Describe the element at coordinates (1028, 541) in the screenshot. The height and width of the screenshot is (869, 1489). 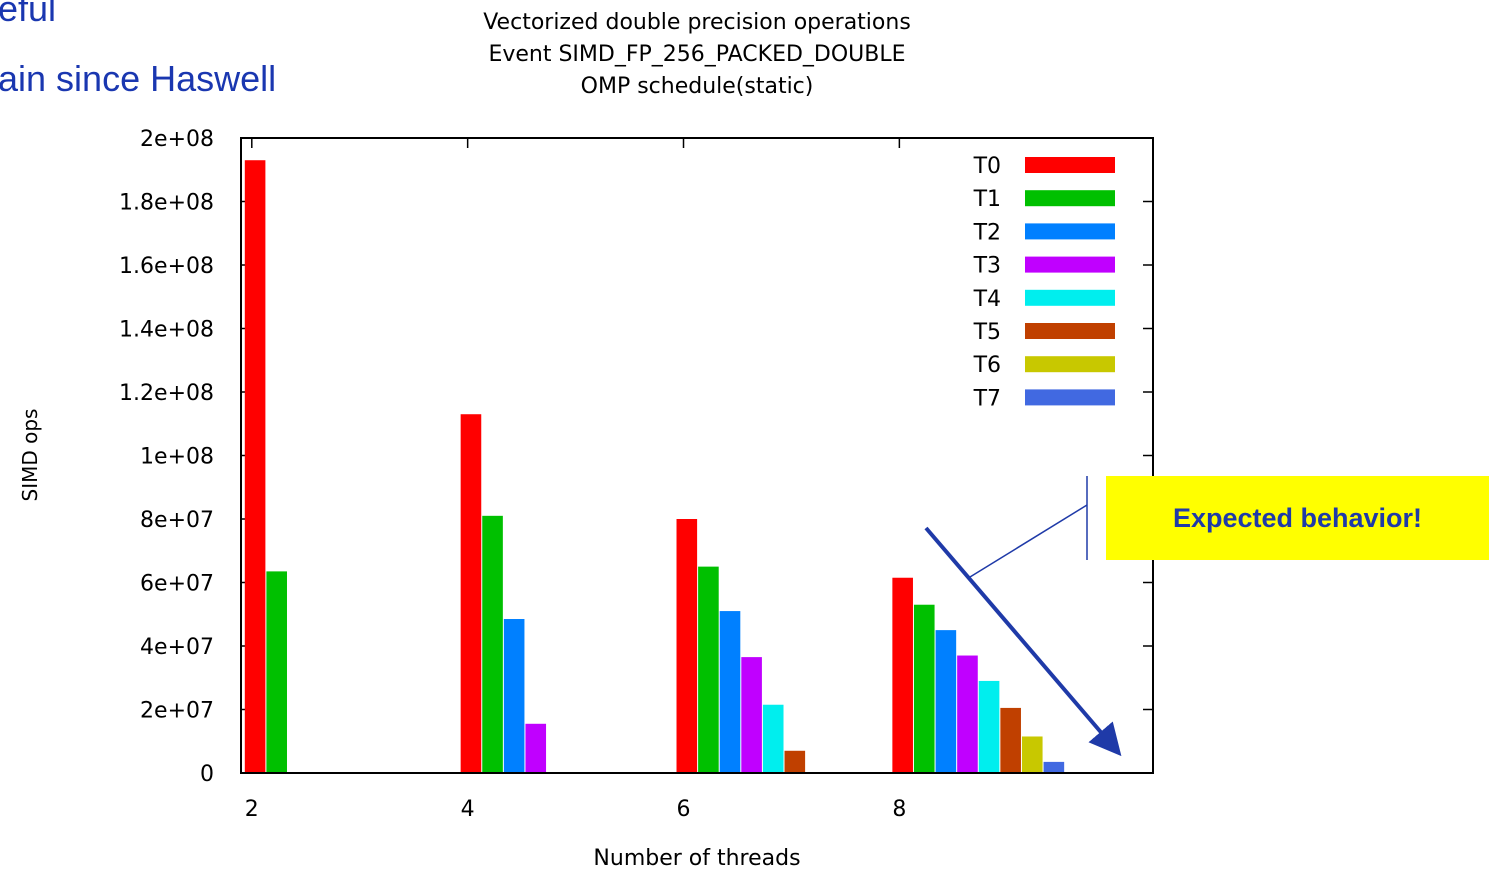
I see `callout-pointer-line` at that location.